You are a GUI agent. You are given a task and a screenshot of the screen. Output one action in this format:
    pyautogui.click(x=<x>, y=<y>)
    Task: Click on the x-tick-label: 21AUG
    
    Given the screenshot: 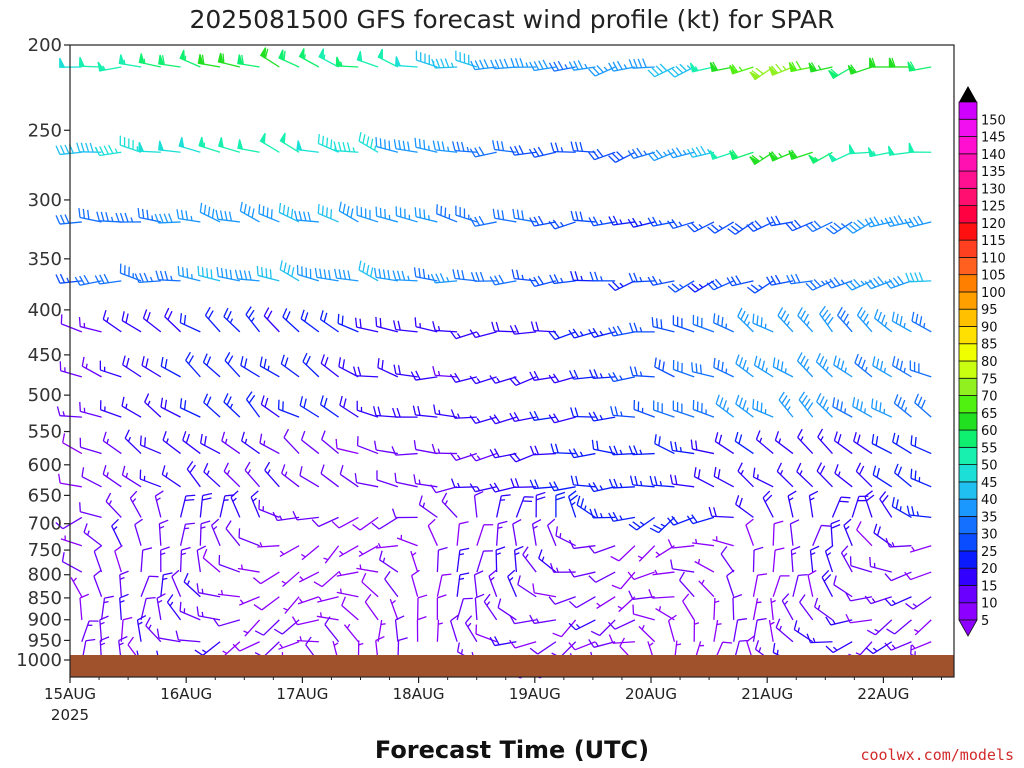 What is the action you would take?
    pyautogui.click(x=767, y=694)
    